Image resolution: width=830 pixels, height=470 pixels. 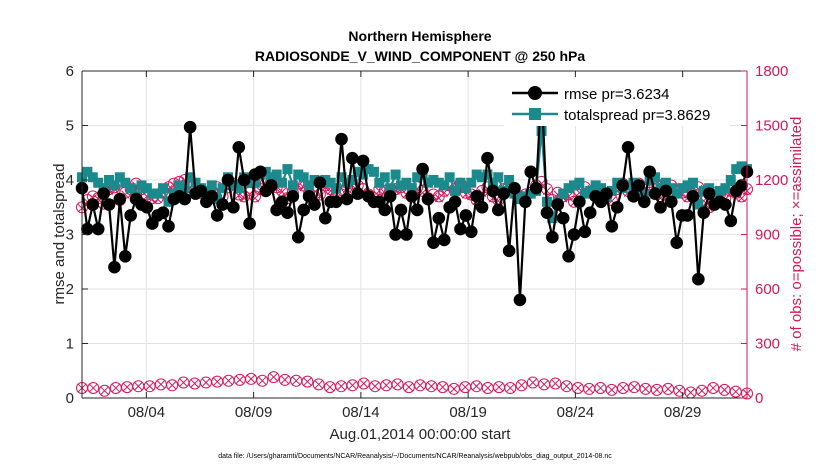 What do you see at coordinates (70, 180) in the screenshot?
I see `y-tick-label-left: 4` at bounding box center [70, 180].